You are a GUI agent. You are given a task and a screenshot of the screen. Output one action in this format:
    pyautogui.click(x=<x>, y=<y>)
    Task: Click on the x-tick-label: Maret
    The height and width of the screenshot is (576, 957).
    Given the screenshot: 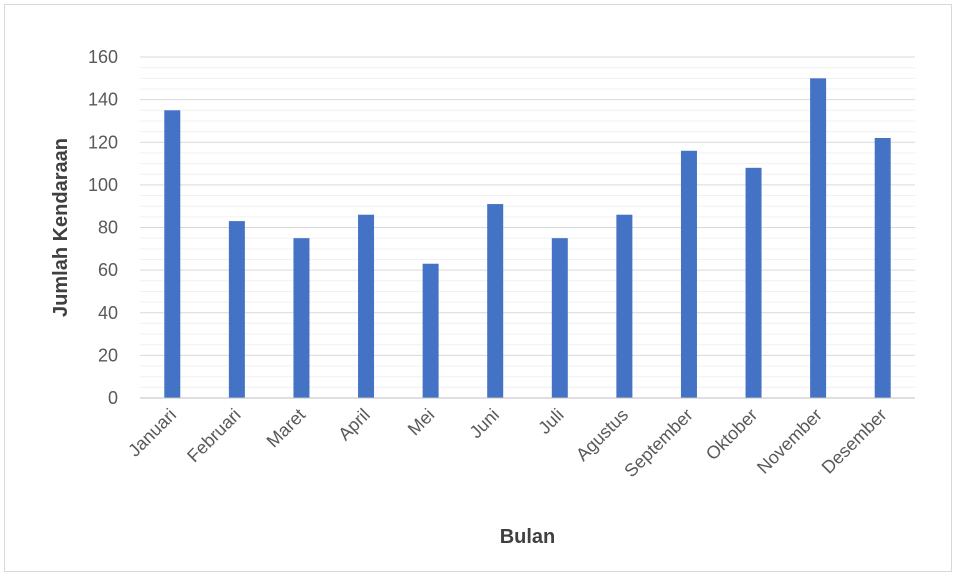 What is the action you would take?
    pyautogui.click(x=286, y=428)
    